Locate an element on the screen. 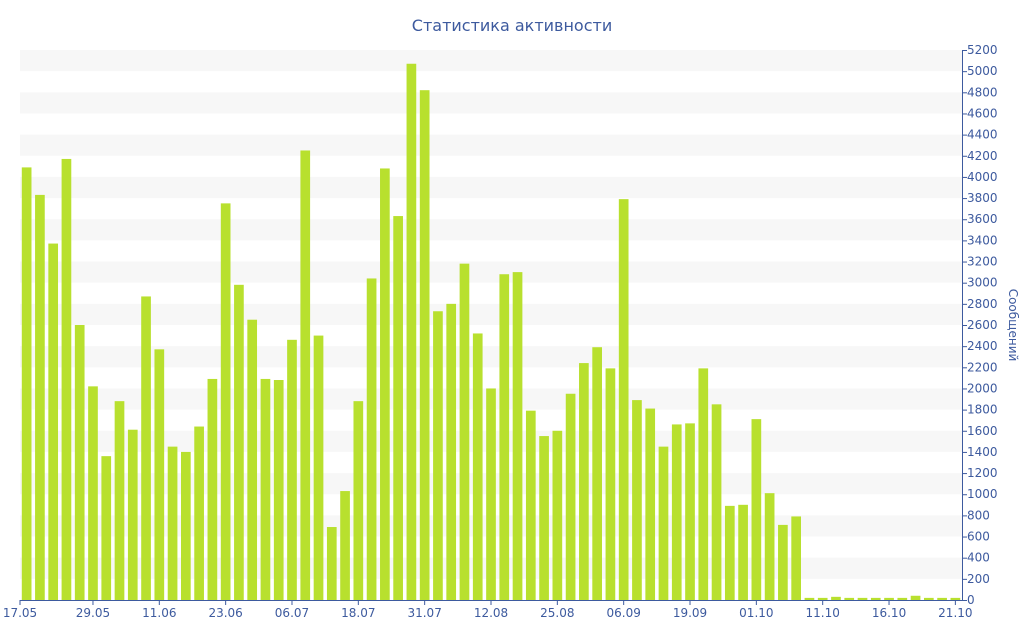  x-tick-label: 21.10 is located at coordinates (955, 613).